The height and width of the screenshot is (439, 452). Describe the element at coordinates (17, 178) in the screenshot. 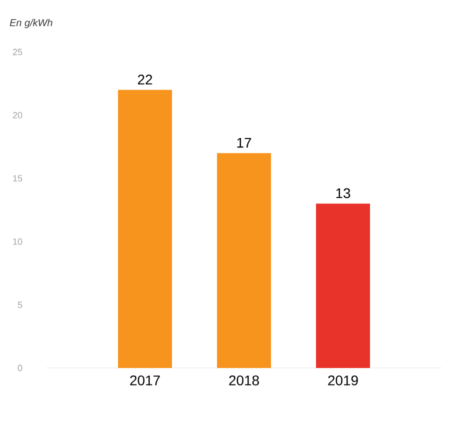

I see `y-tick-label: 15` at that location.